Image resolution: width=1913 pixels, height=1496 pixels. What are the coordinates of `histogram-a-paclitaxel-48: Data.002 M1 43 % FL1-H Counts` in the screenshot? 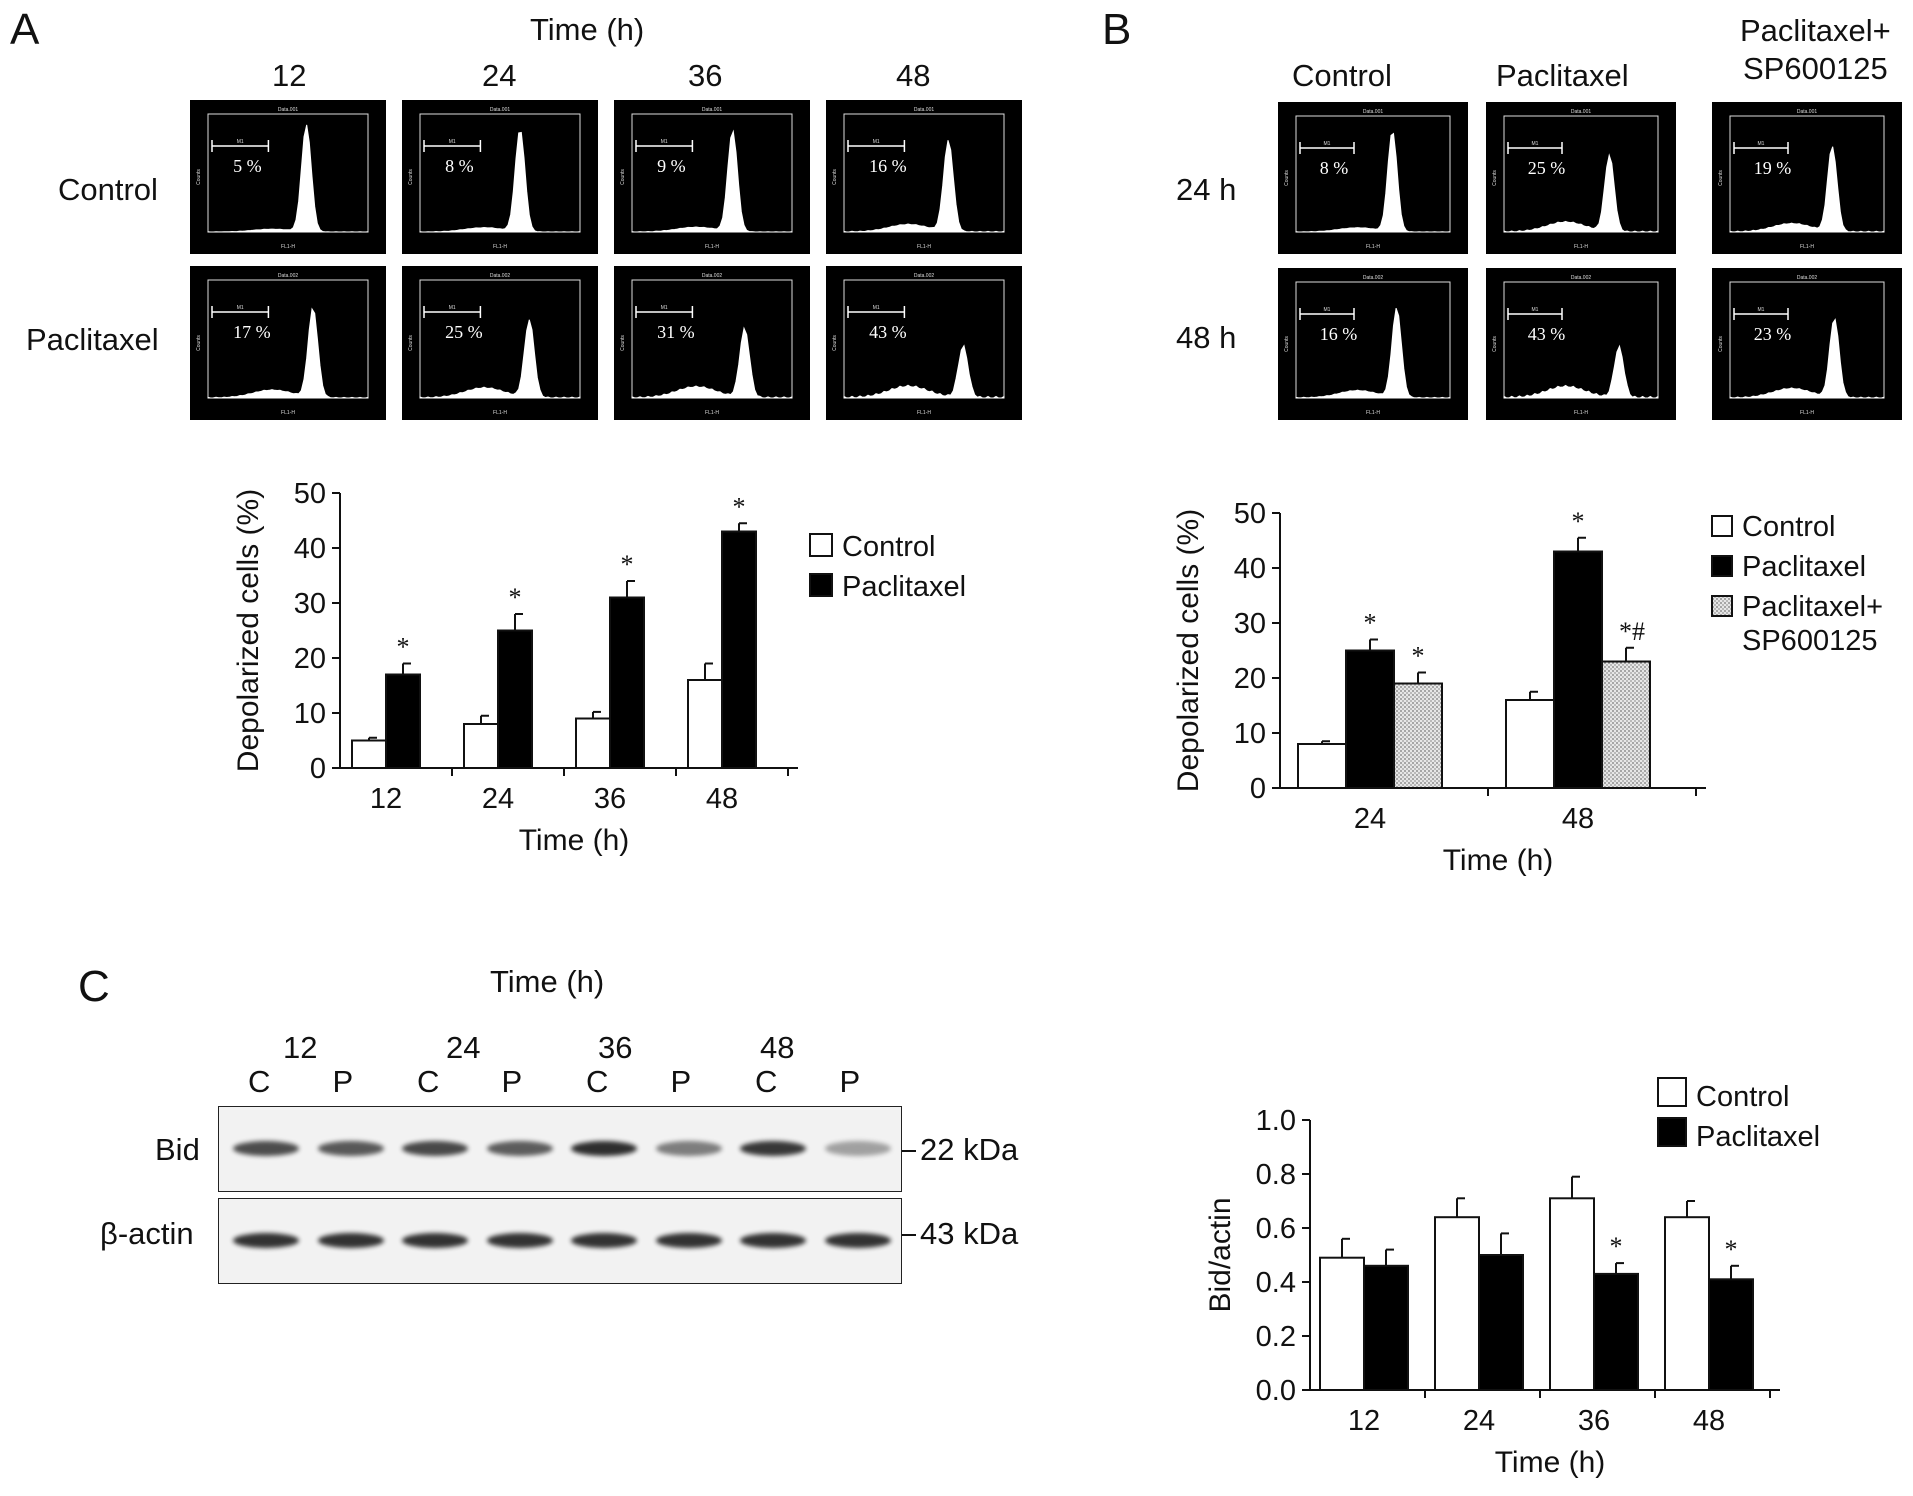 It's located at (924, 343).